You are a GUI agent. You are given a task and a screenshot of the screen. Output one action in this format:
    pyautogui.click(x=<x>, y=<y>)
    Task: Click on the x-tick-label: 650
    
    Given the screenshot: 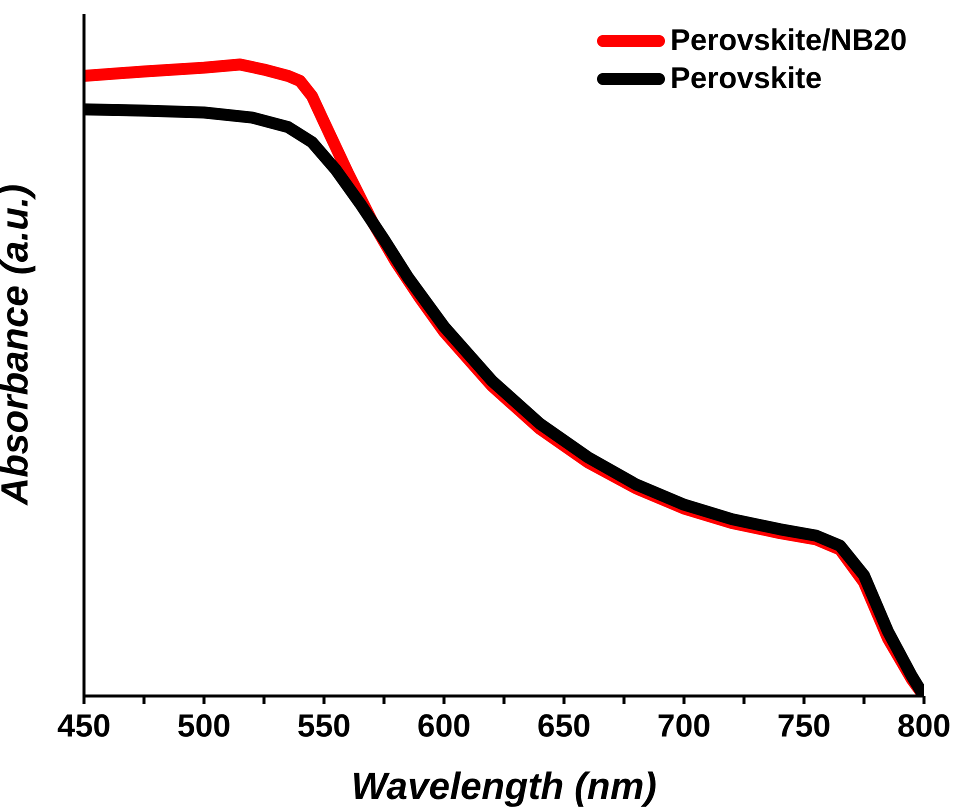 What is the action you would take?
    pyautogui.click(x=564, y=726)
    